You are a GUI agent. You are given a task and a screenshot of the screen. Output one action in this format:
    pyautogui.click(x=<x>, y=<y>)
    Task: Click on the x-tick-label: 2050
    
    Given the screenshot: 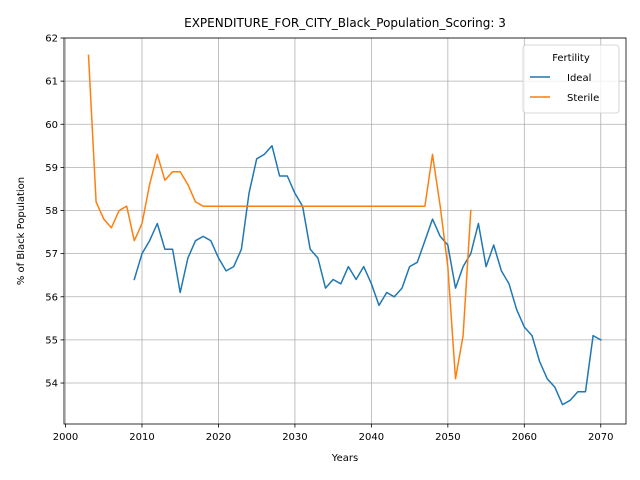 What is the action you would take?
    pyautogui.click(x=447, y=437)
    